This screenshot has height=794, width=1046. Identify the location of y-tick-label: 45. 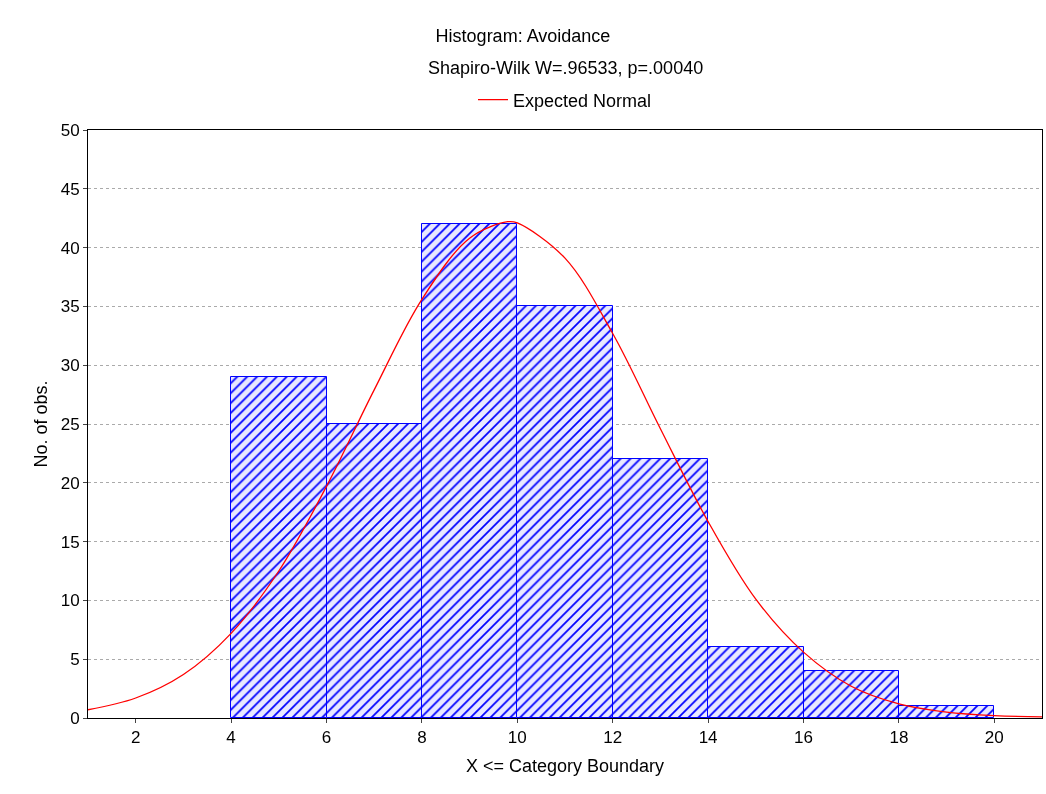
(70, 189).